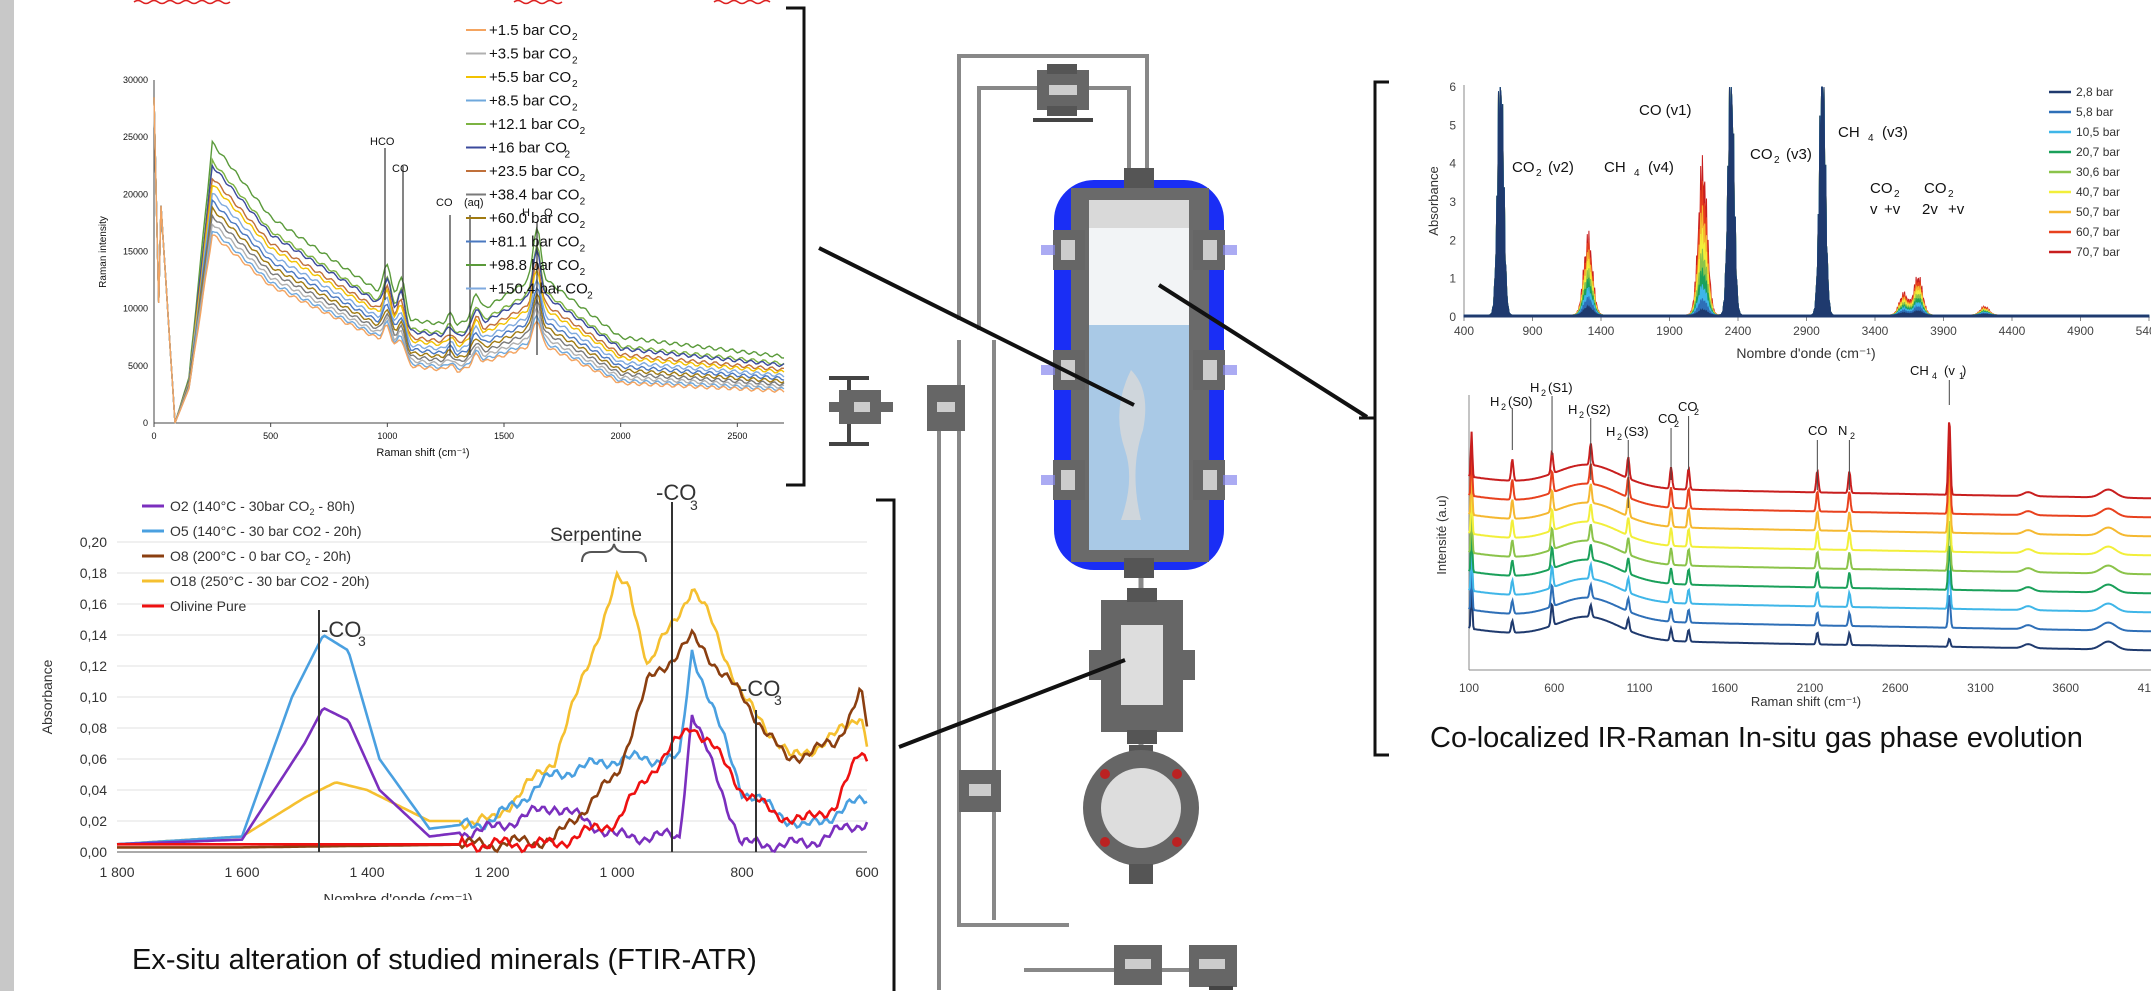 The width and height of the screenshot is (2151, 991). What do you see at coordinates (262, 507) in the screenshot?
I see `ftir-legend-label: O2 (140°C - 30bar CO2 - 80h)` at bounding box center [262, 507].